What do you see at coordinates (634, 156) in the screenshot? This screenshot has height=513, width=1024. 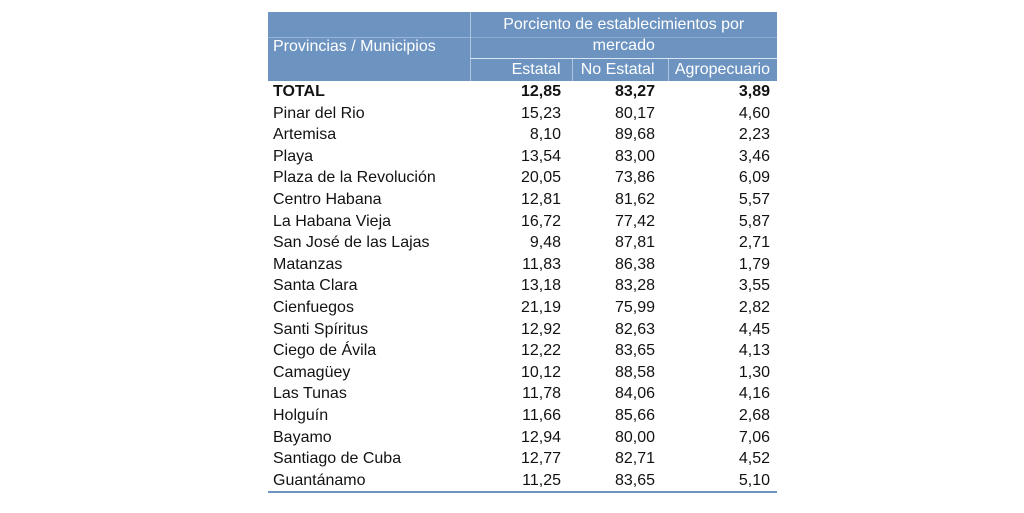 I see `cell-no-estatal: 83,00` at bounding box center [634, 156].